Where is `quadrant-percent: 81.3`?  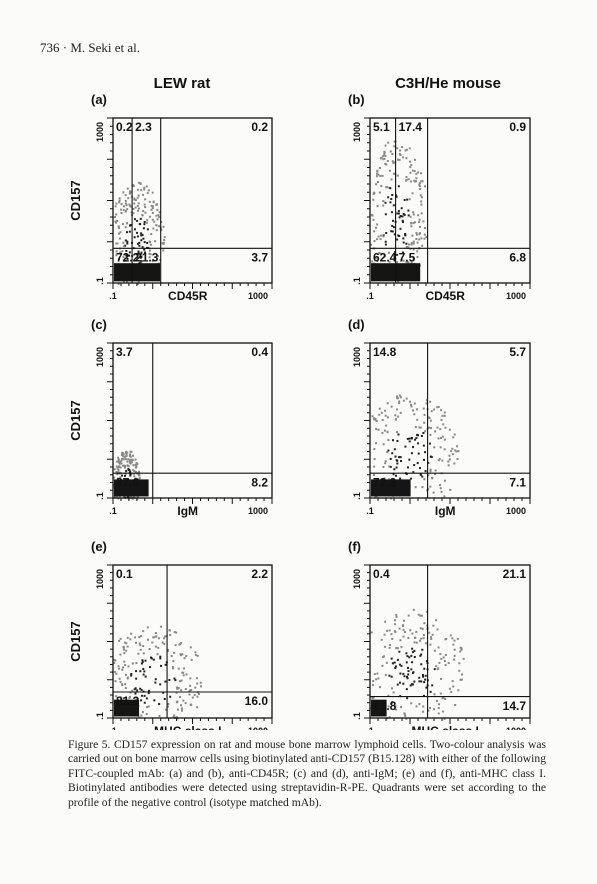 quadrant-percent: 81.3 is located at coordinates (128, 701).